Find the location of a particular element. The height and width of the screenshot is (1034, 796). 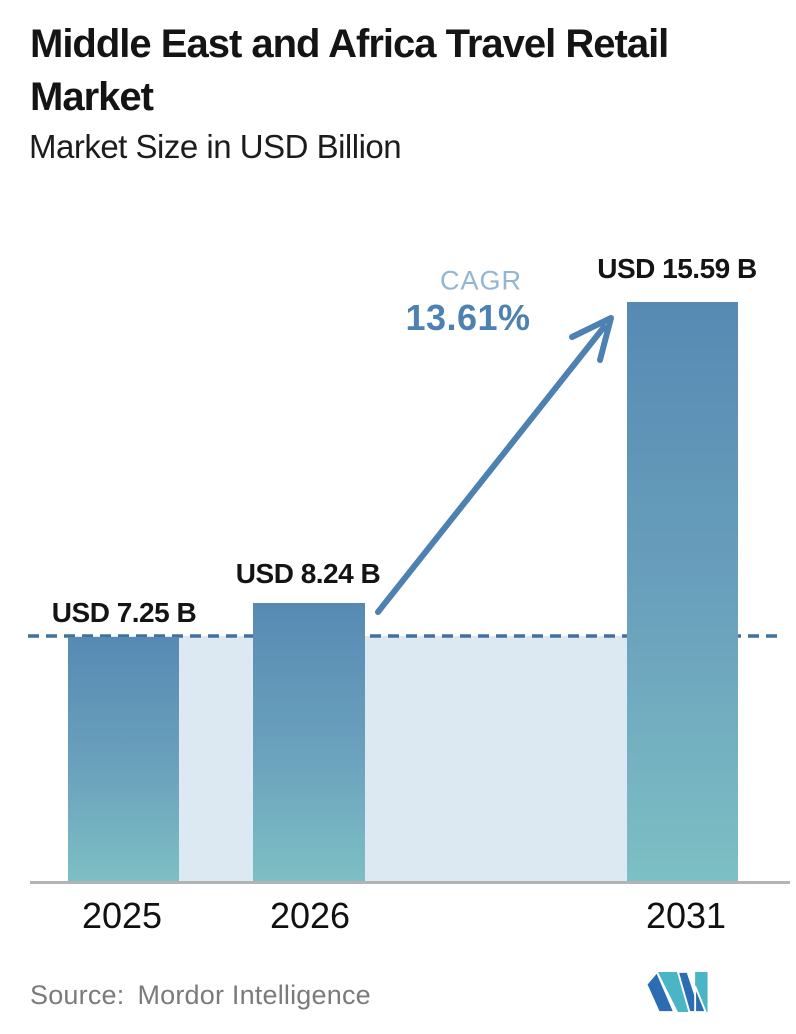

x-axis-line is located at coordinates (410, 882).